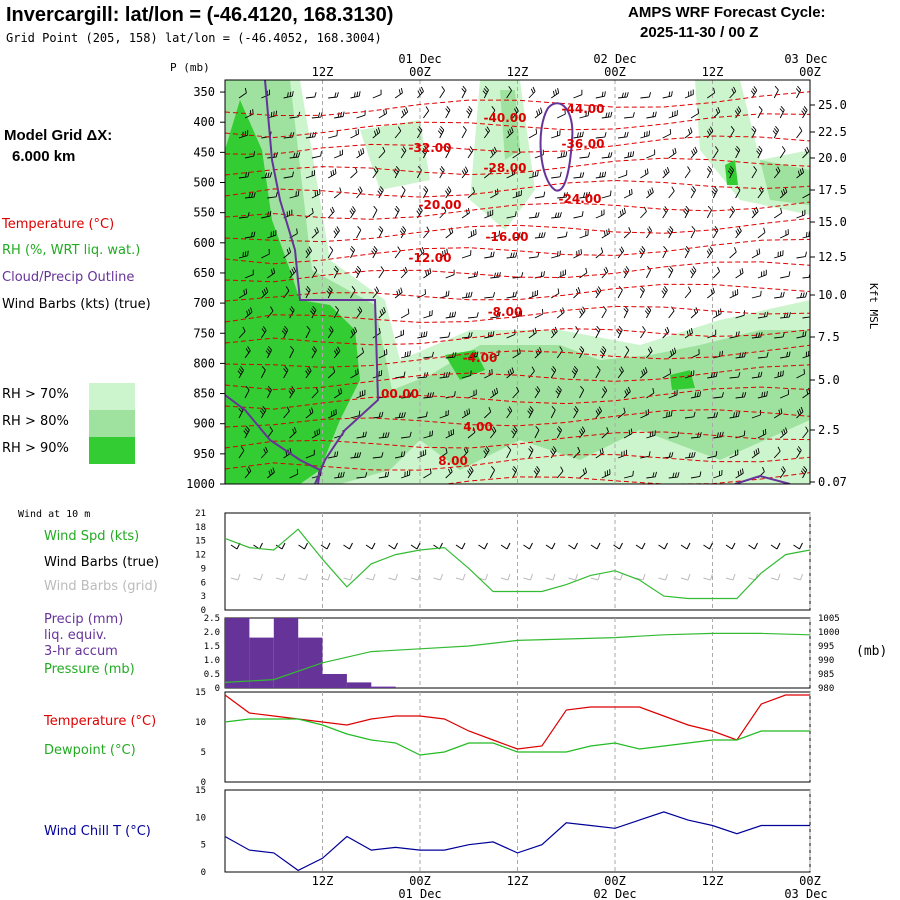 This screenshot has height=900, width=900. Describe the element at coordinates (58, 135) in the screenshot. I see `grid-dx-label: Model Grid ΔX:` at that location.